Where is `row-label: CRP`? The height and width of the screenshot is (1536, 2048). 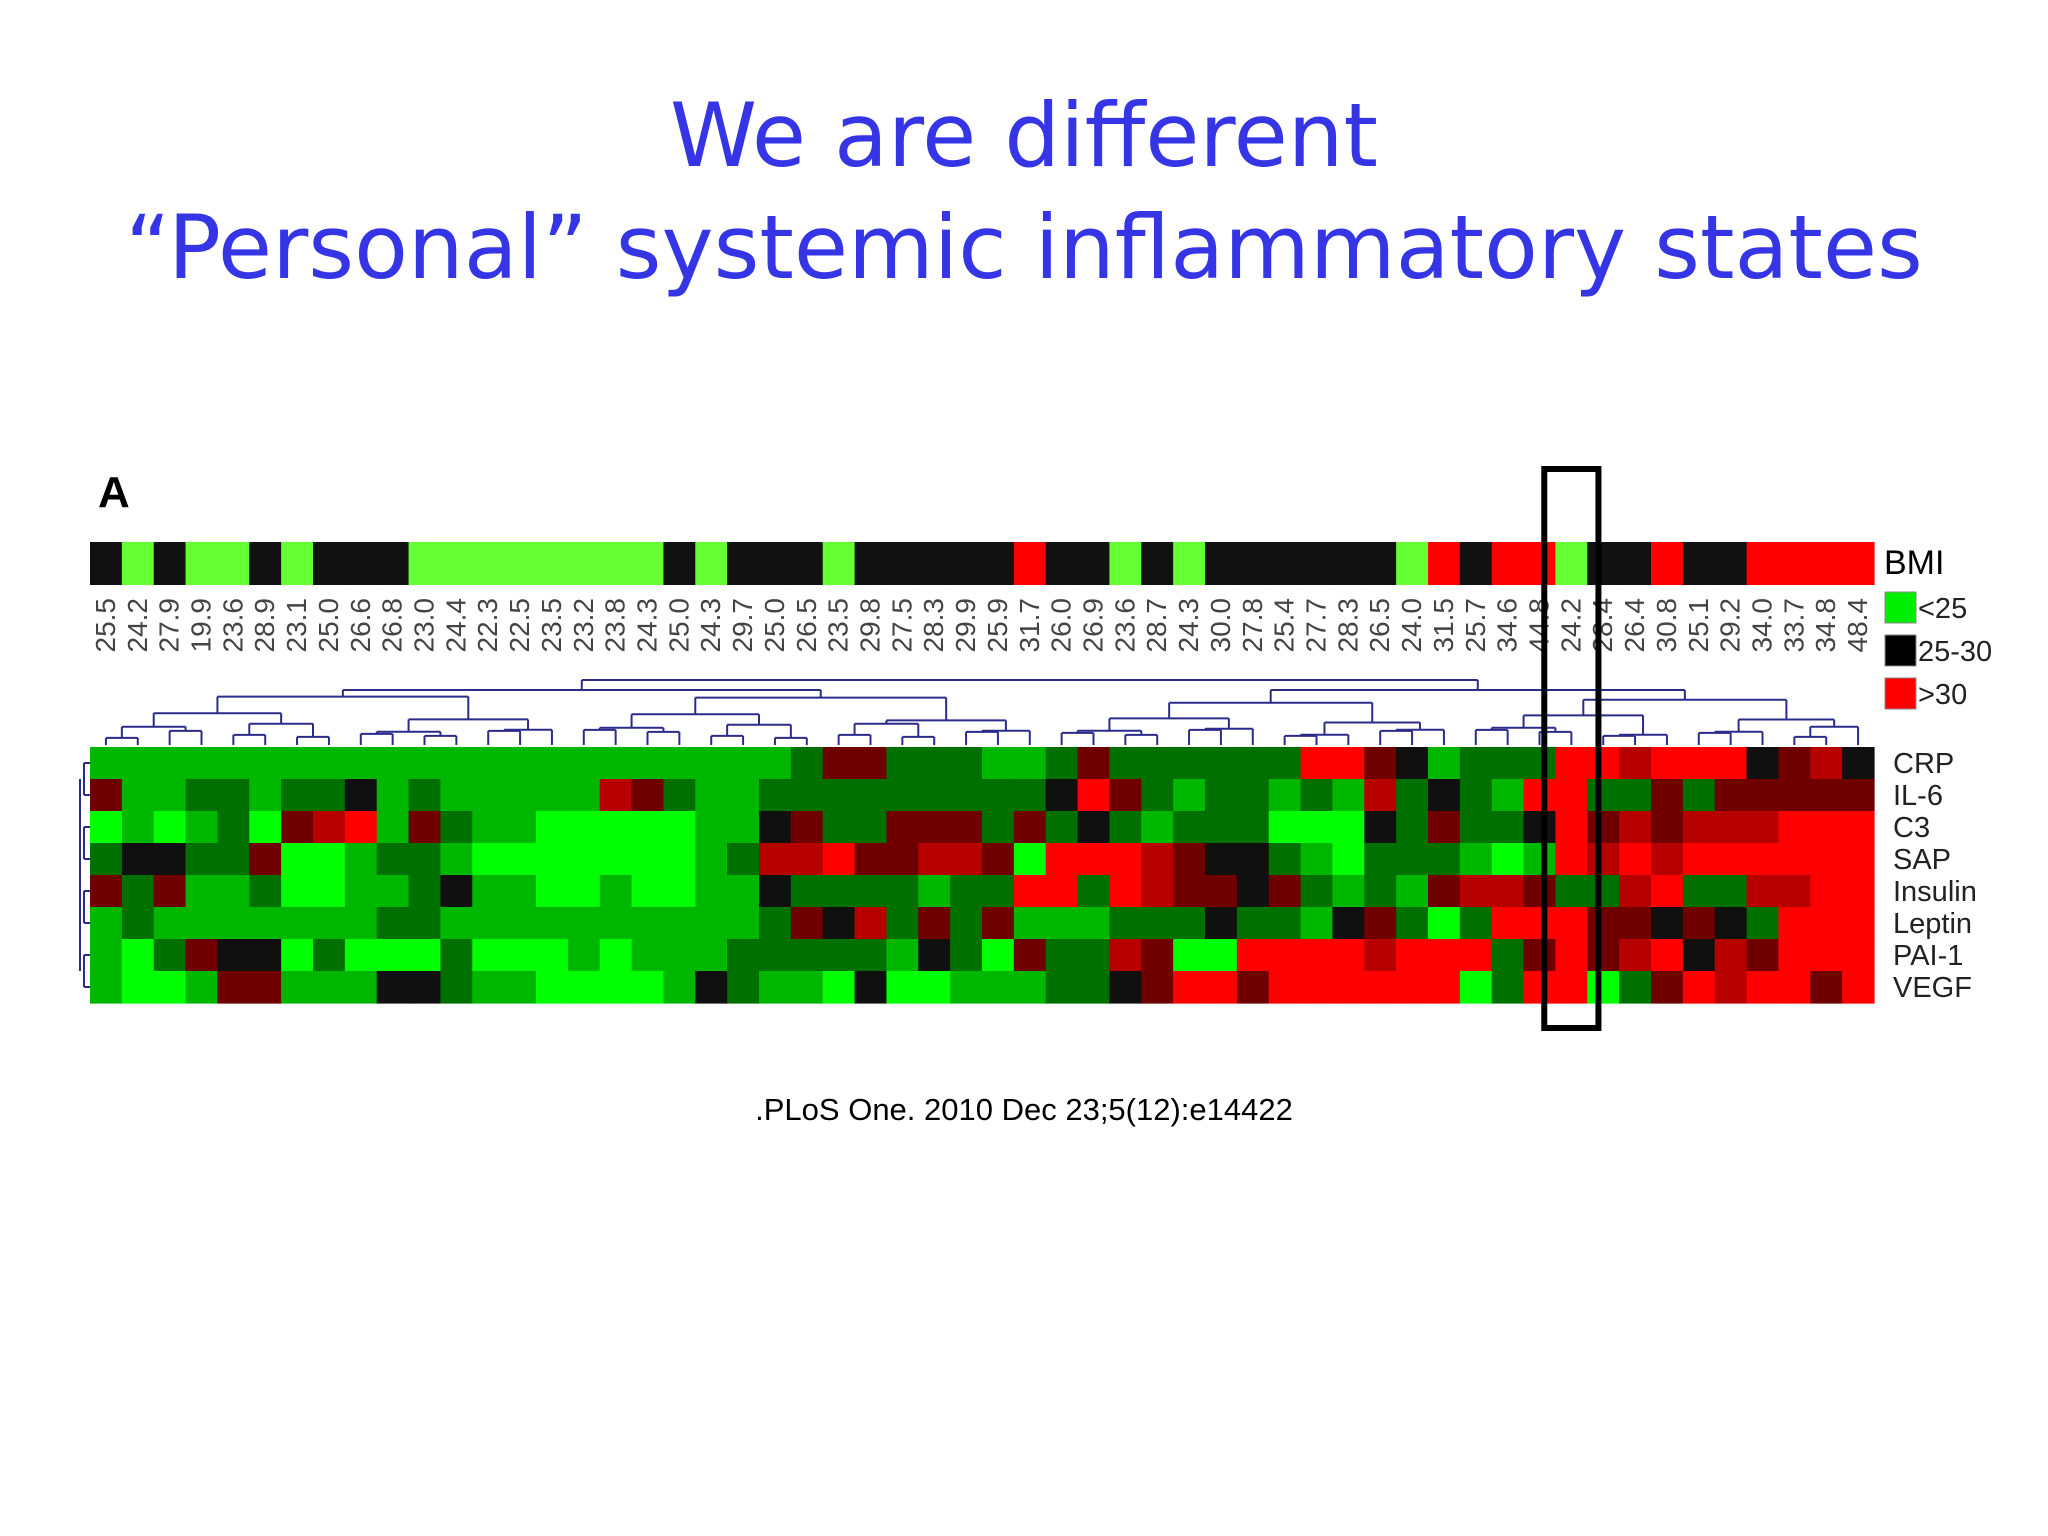 row-label: CRP is located at coordinates (1923, 764).